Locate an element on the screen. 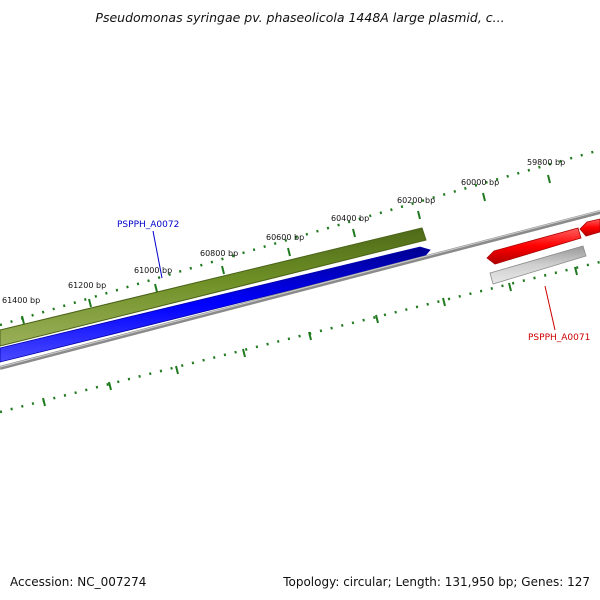 This screenshot has height=600, width=600. gene-arrow-PSPPH_A0072 is located at coordinates (215, 304).